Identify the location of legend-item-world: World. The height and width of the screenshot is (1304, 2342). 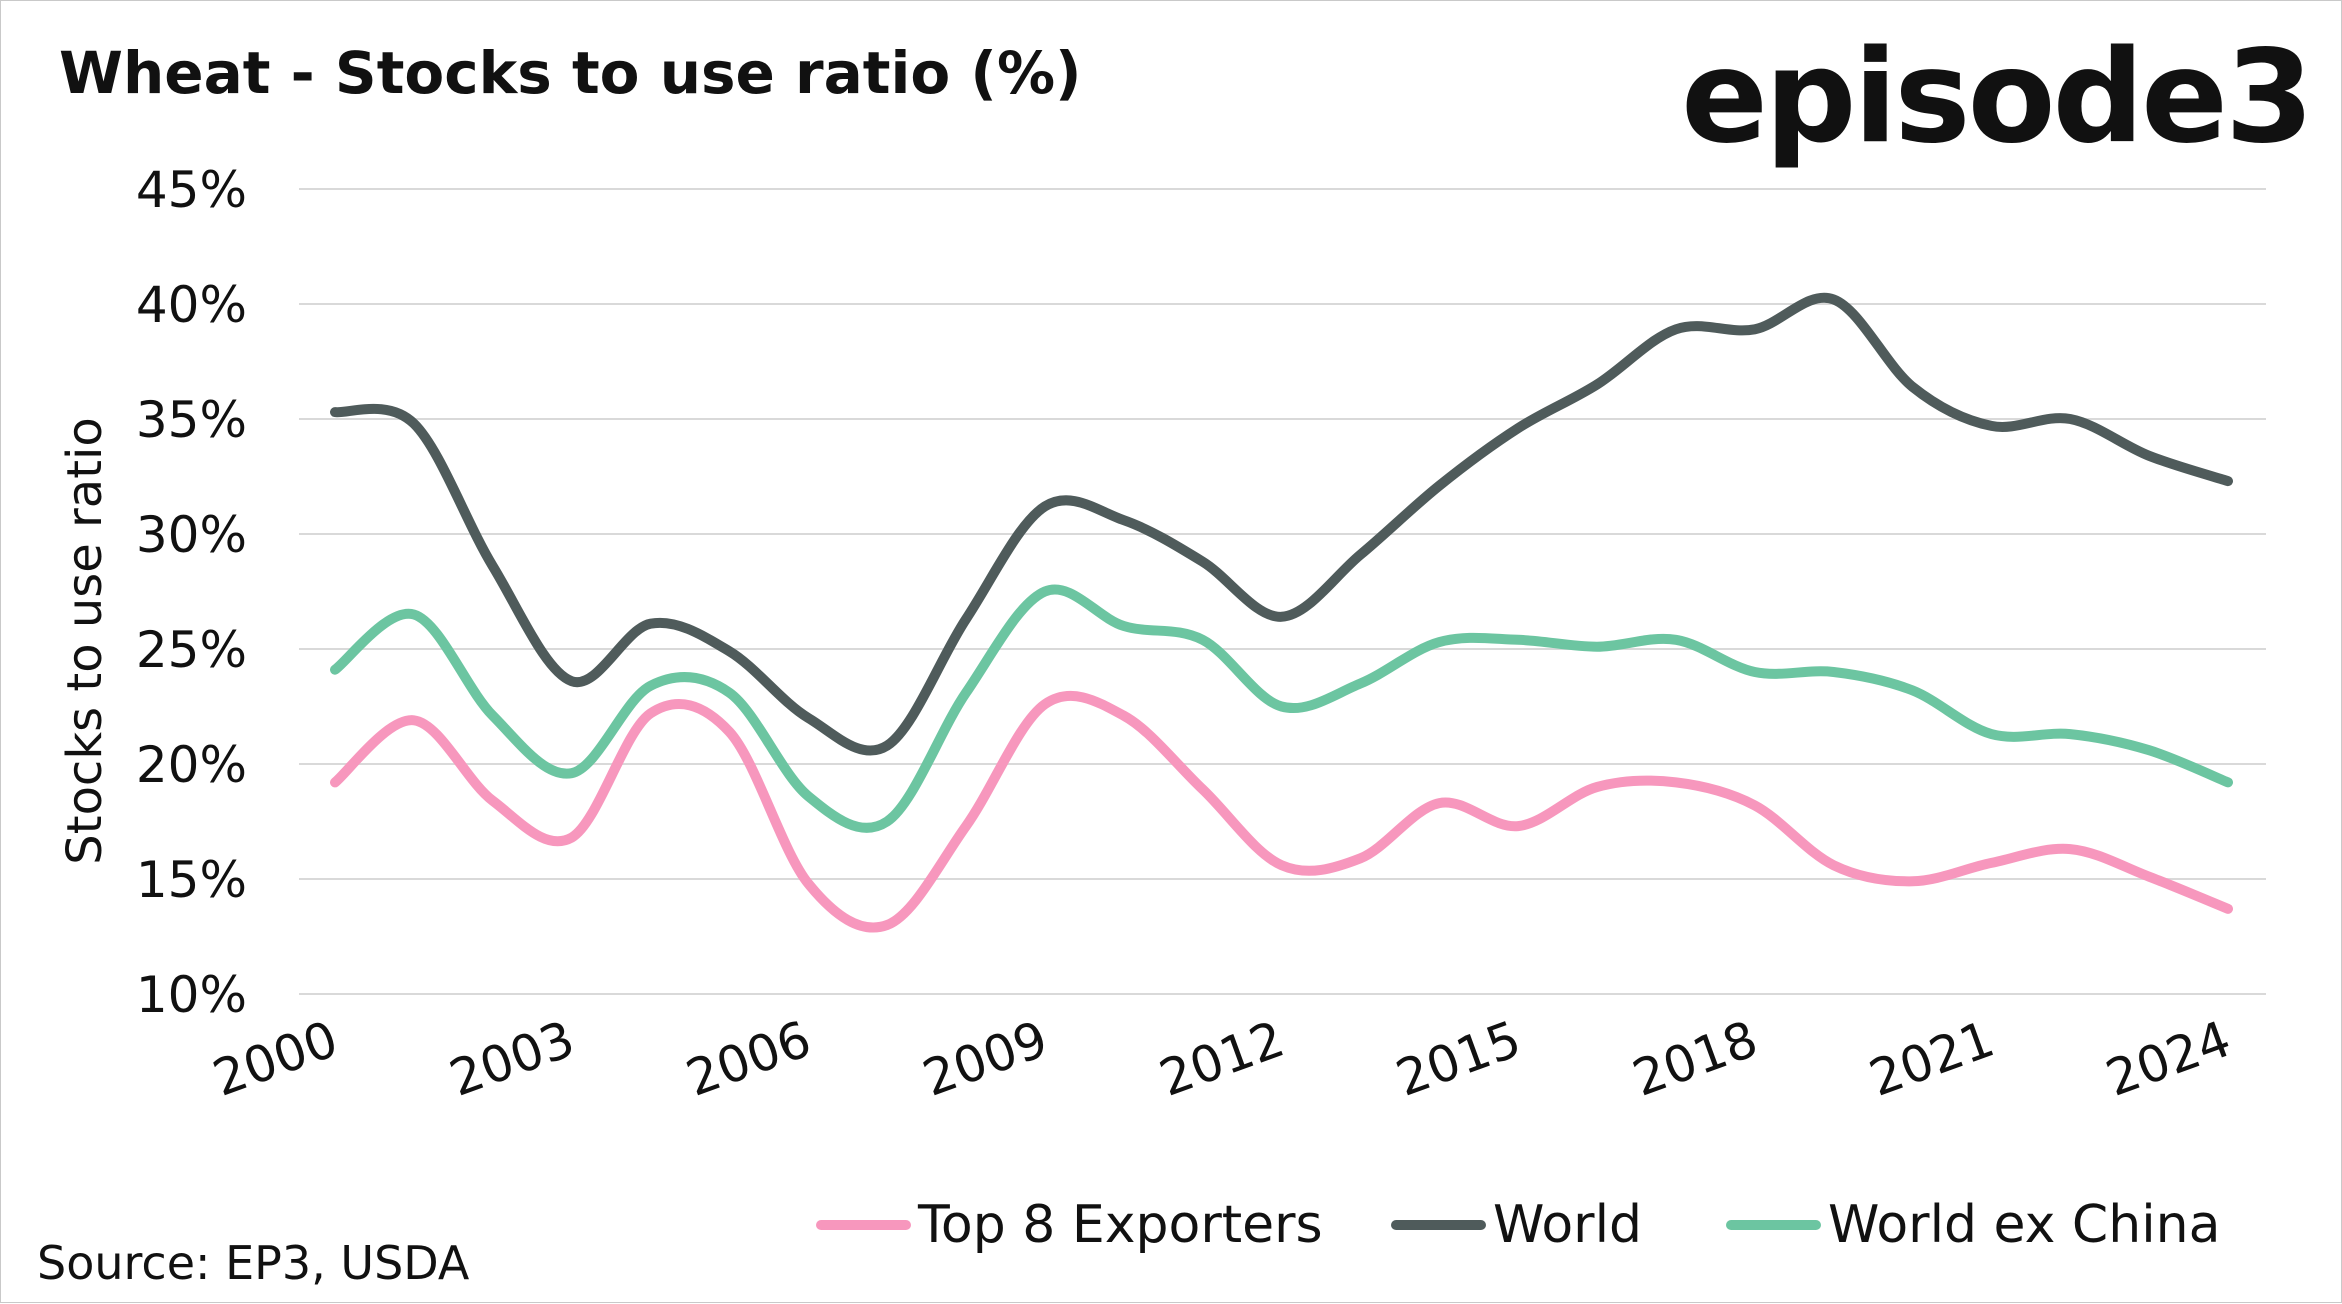
(1516, 1225).